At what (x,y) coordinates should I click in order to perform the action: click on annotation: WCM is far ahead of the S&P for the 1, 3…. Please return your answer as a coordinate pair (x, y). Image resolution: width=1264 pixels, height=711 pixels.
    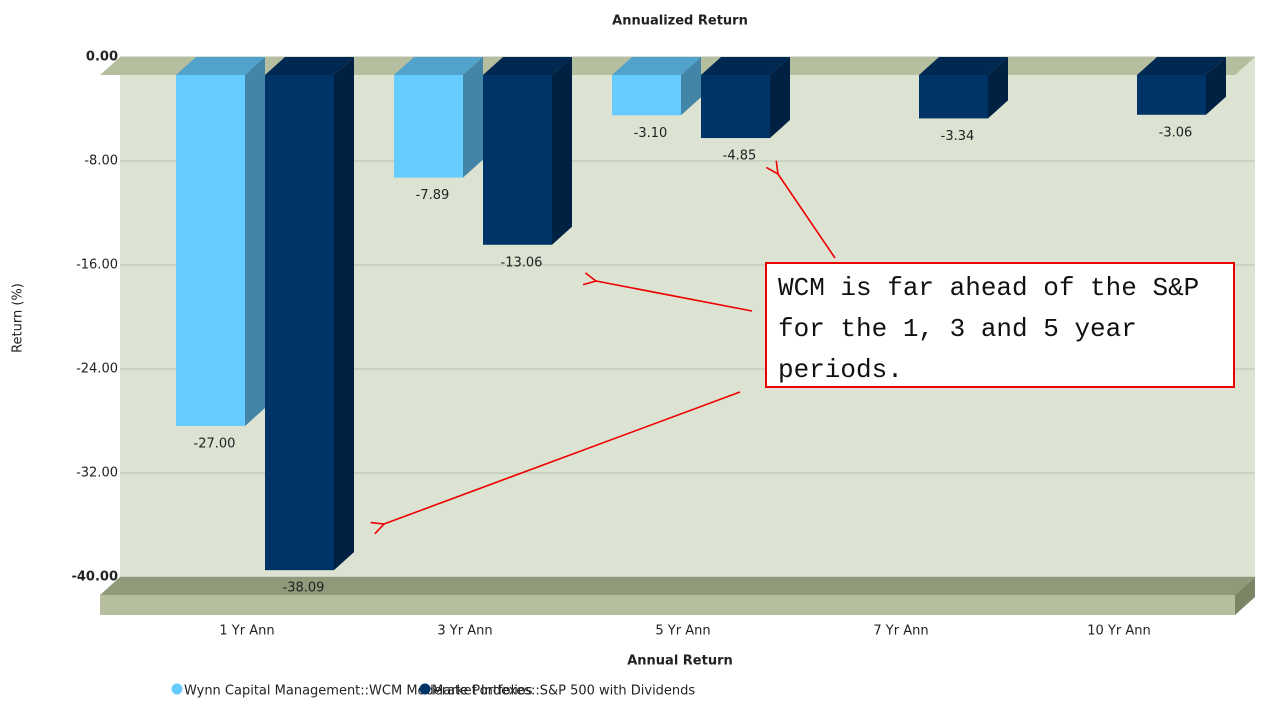
    Looking at the image, I should click on (1000, 325).